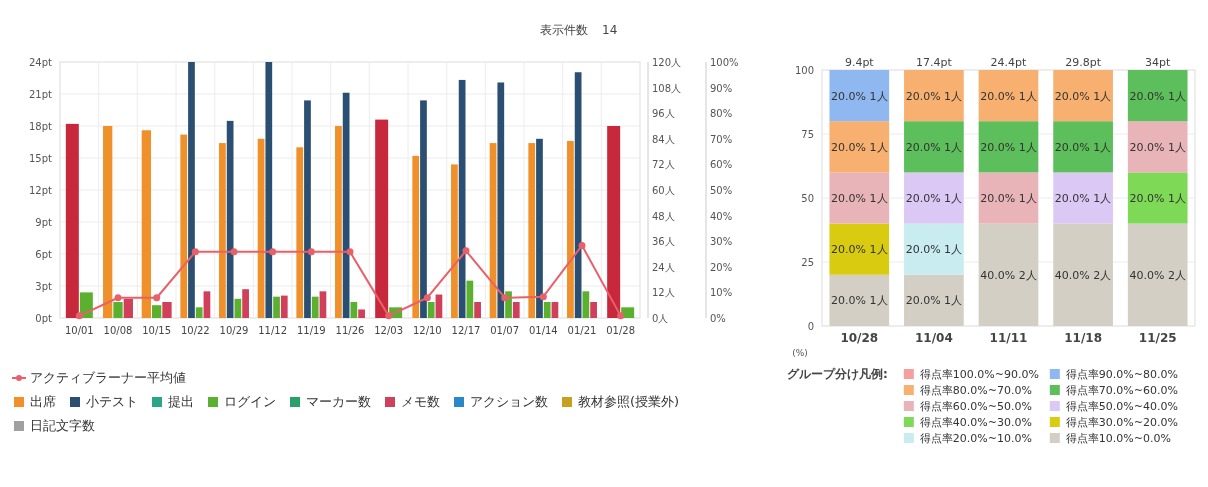 The width and height of the screenshot is (1208, 487). What do you see at coordinates (629, 401) in the screenshot?
I see `legend-label: 教材参照(授業外)` at bounding box center [629, 401].